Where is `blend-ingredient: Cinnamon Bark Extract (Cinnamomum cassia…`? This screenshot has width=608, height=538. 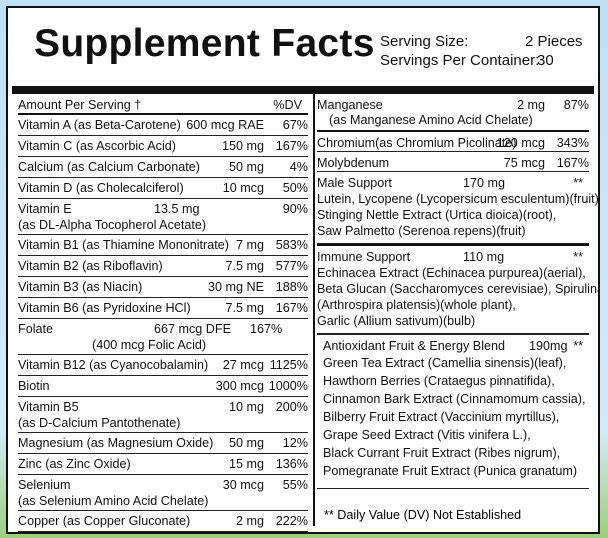 blend-ingredient: Cinnamon Bark Extract (Cinnamomum cassia… is located at coordinates (454, 399).